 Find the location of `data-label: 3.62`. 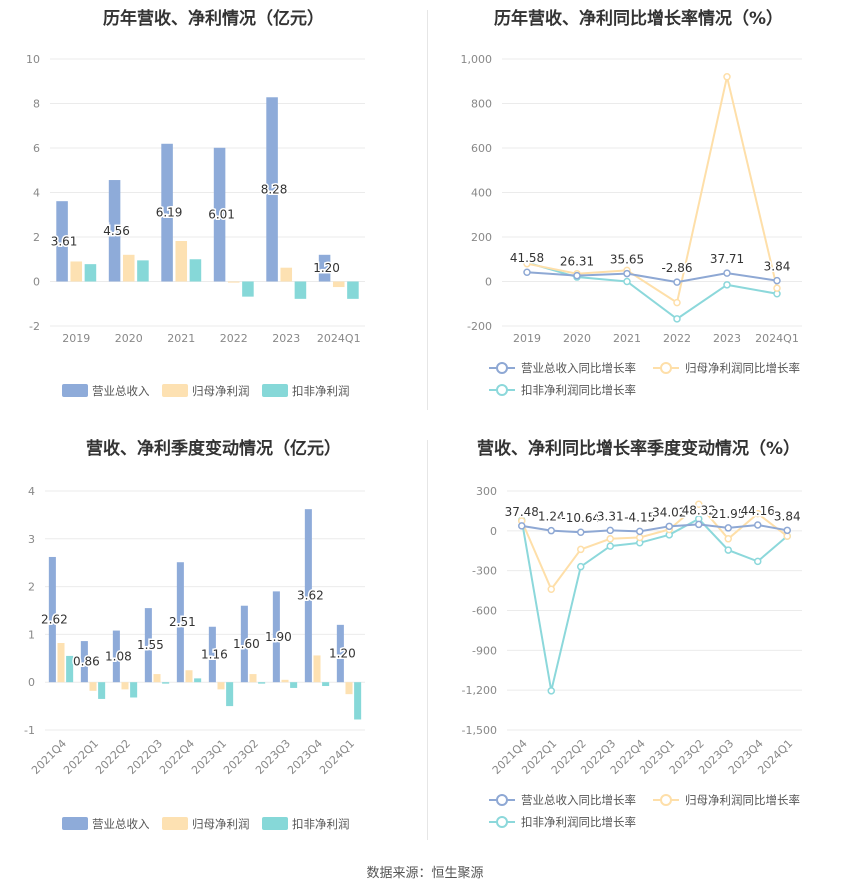

data-label: 3.62 is located at coordinates (310, 596).